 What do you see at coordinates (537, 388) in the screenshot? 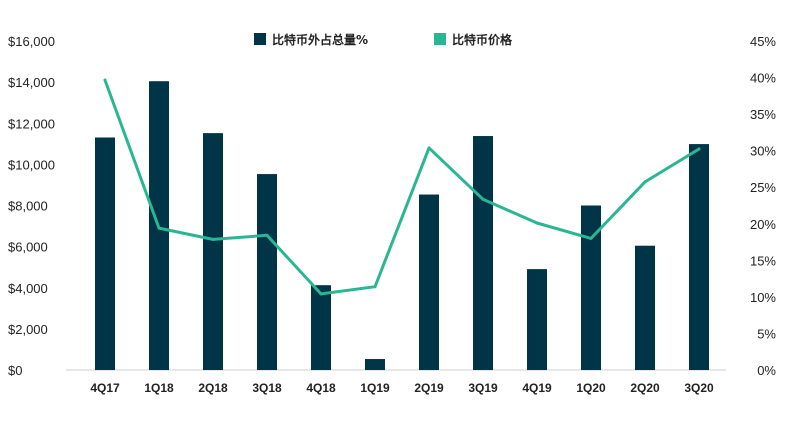
I see `x-axis-tick-label: 4Q19` at bounding box center [537, 388].